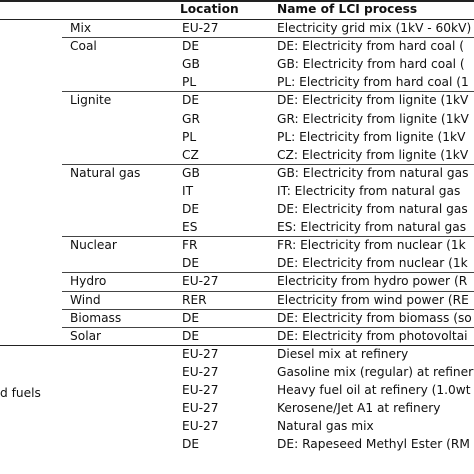  What do you see at coordinates (370, 46) in the screenshot?
I see `process-cell: DE: Electricity from hard coal (` at bounding box center [370, 46].